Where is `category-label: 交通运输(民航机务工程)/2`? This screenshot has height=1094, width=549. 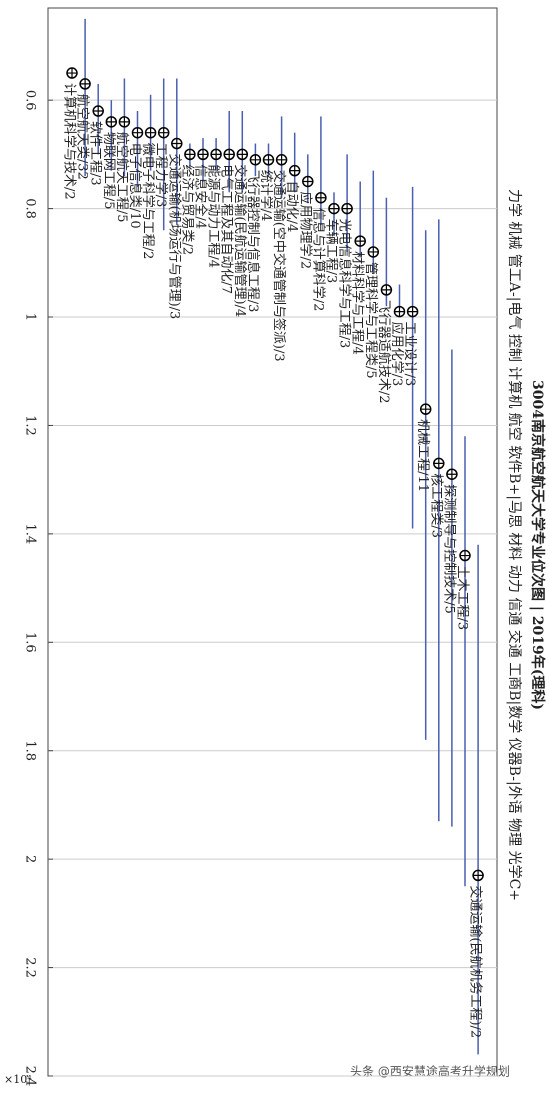
category-label: 交通运输(民航机务工程)/2 is located at coordinates (476, 961).